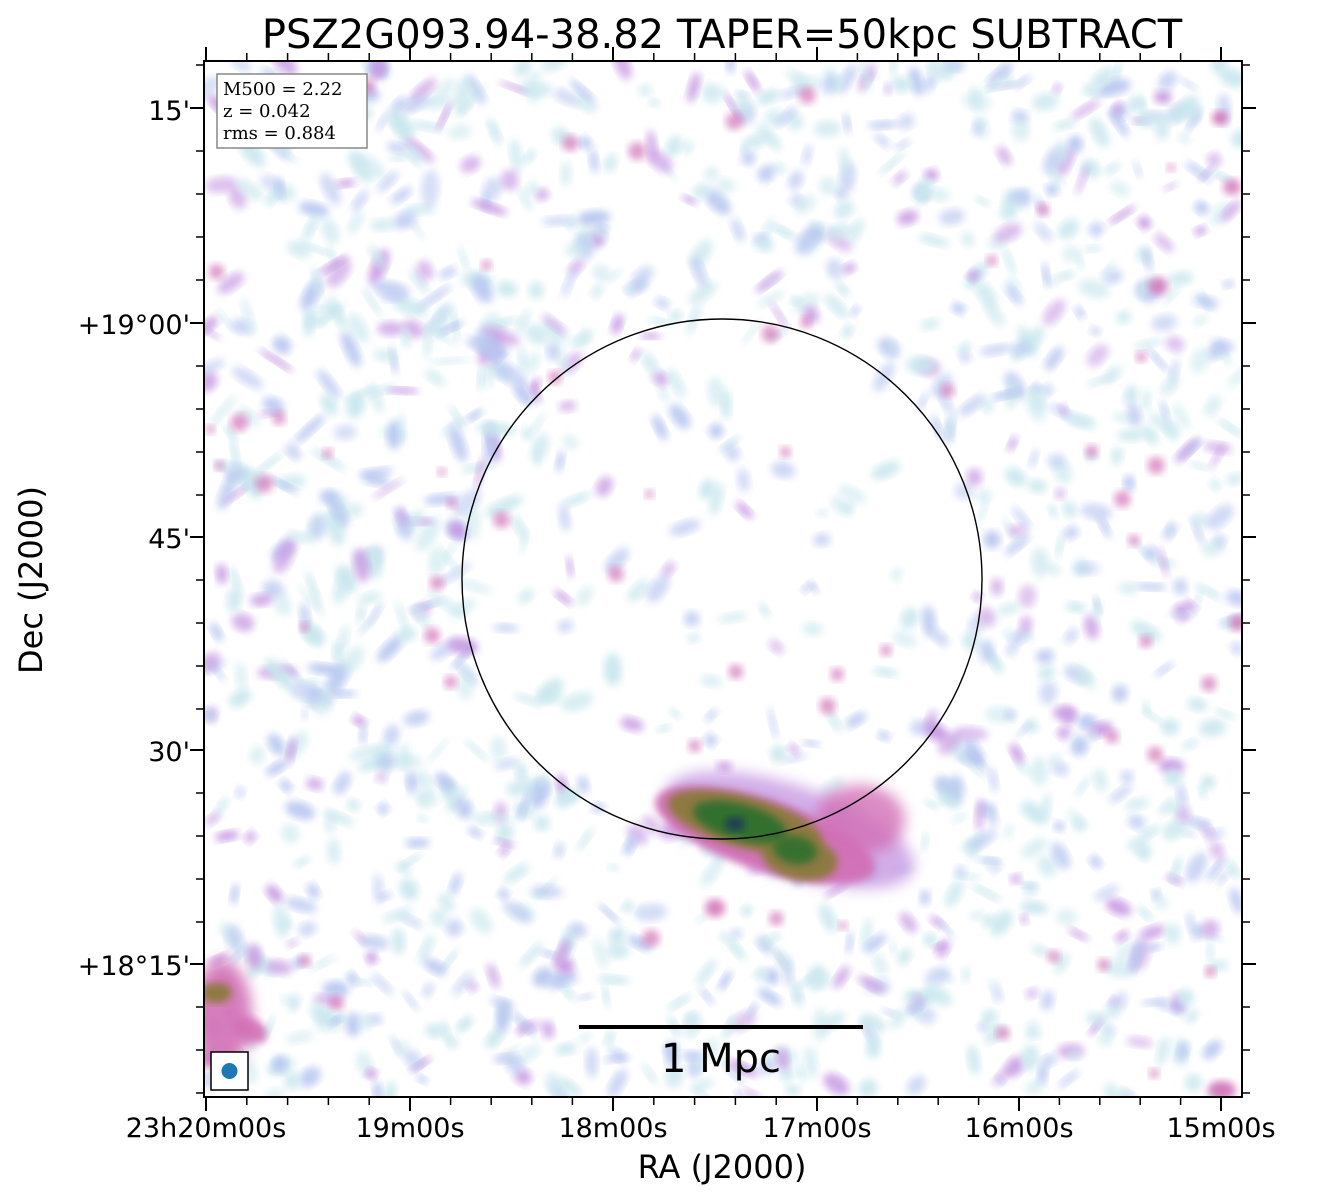  Describe the element at coordinates (292, 111) in the screenshot. I see `info-box` at that location.